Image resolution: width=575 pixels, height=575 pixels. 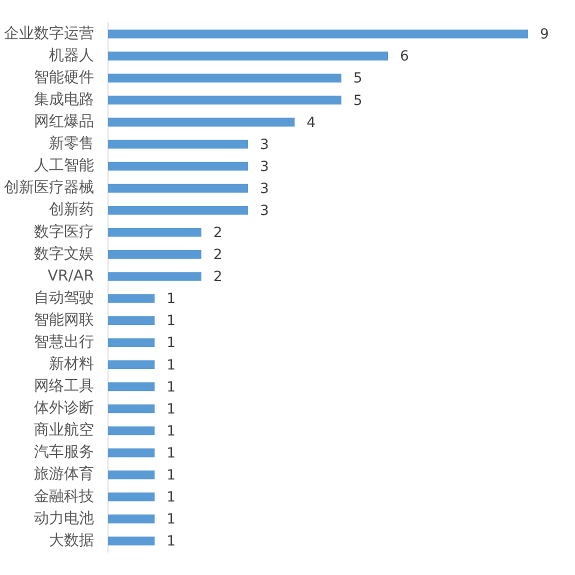 I want to click on y-tick-label: 新零售, so click(x=71, y=143).